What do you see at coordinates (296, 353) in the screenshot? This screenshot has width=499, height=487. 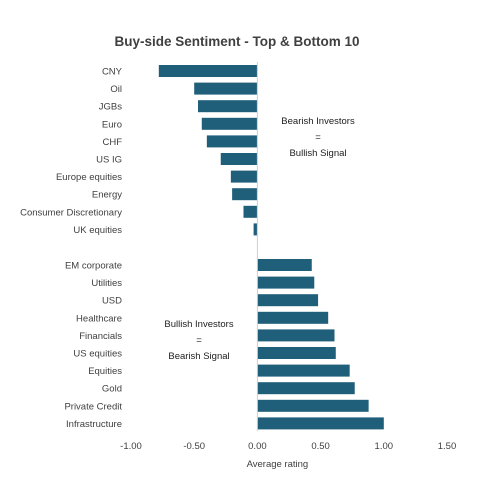 I see `bar-us-equities` at bounding box center [296, 353].